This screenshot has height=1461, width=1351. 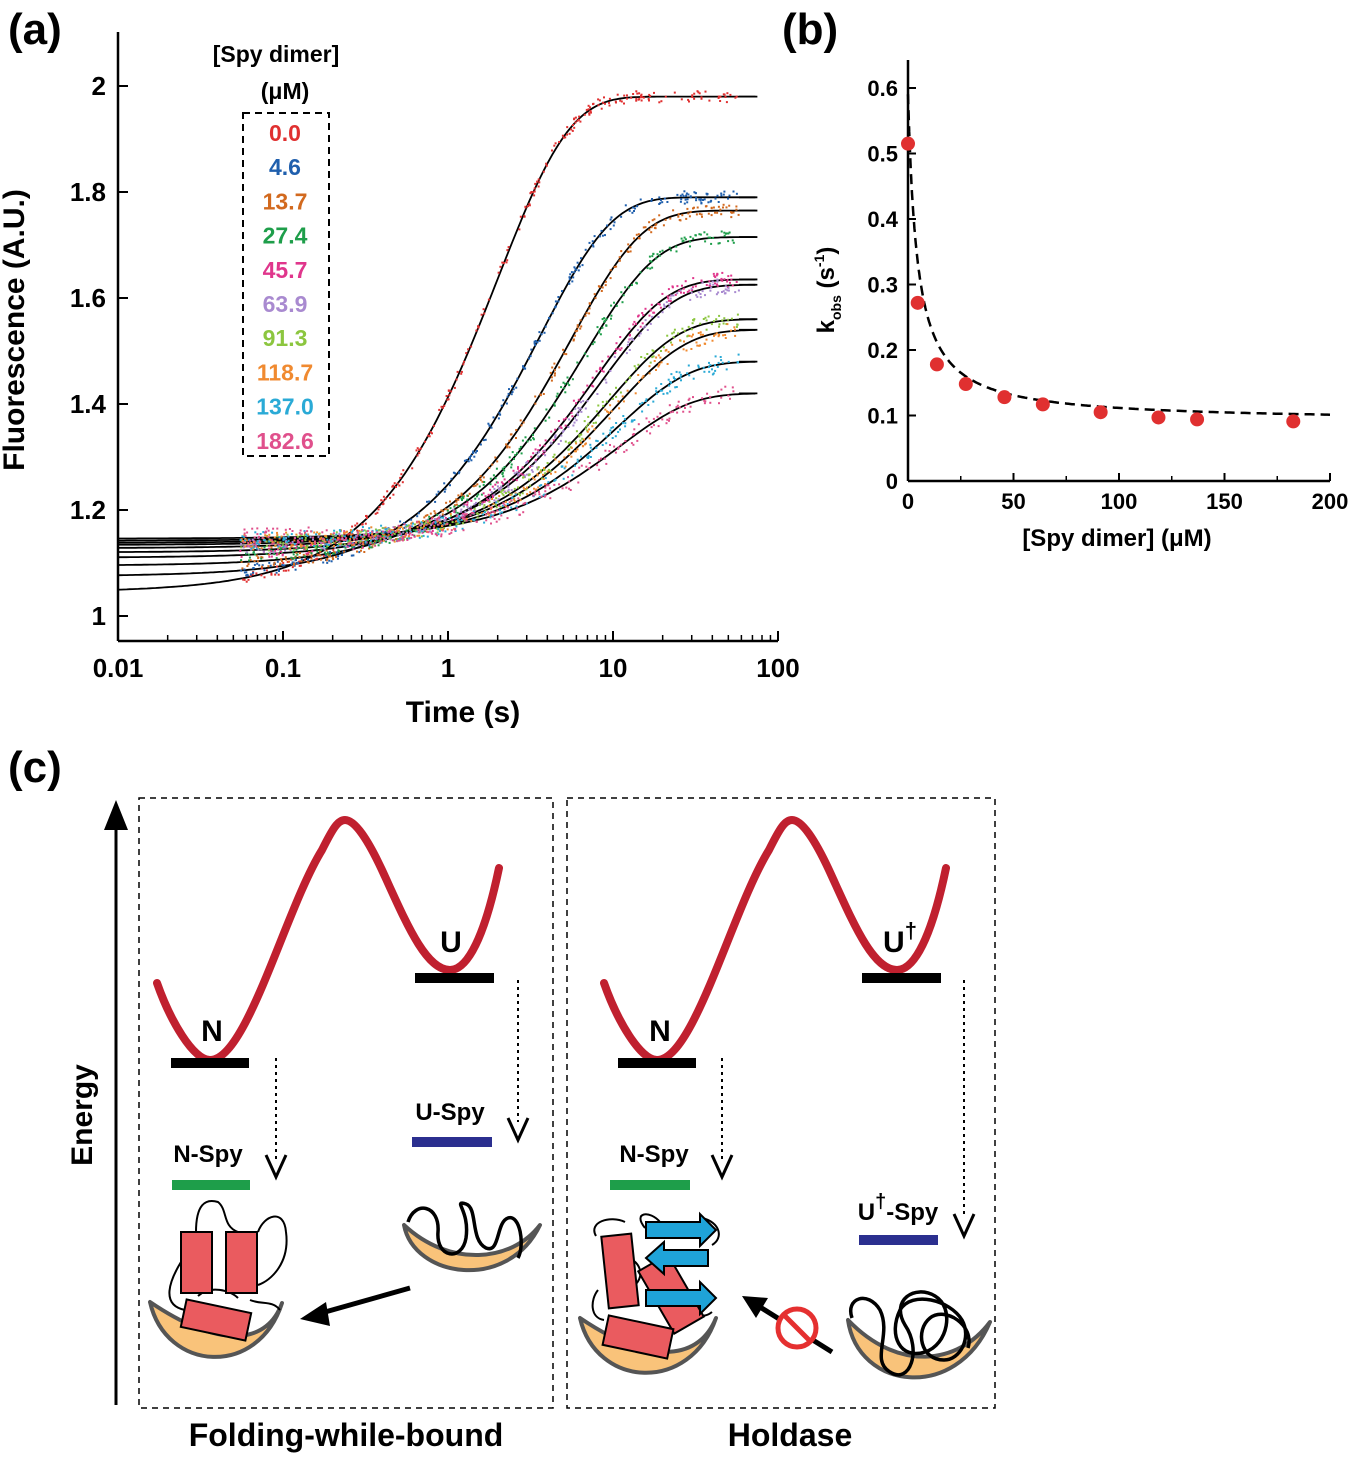 I want to click on right-native-complex-level, so click(x=650, y=1185).